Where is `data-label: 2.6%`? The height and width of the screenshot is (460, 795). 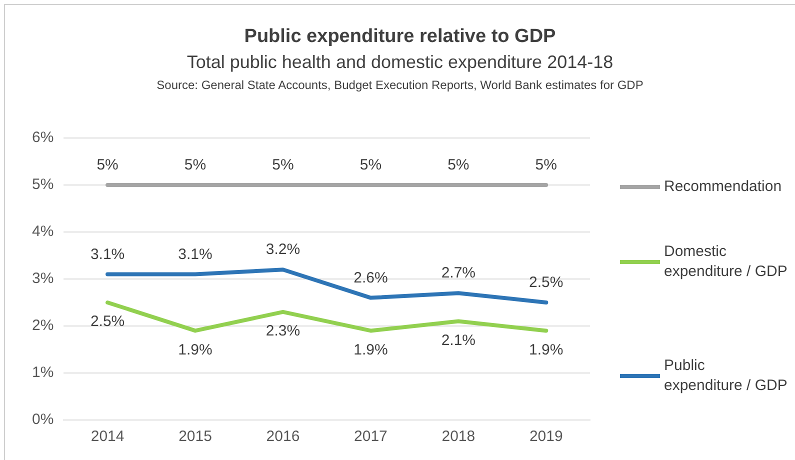
data-label: 2.6% is located at coordinates (371, 277).